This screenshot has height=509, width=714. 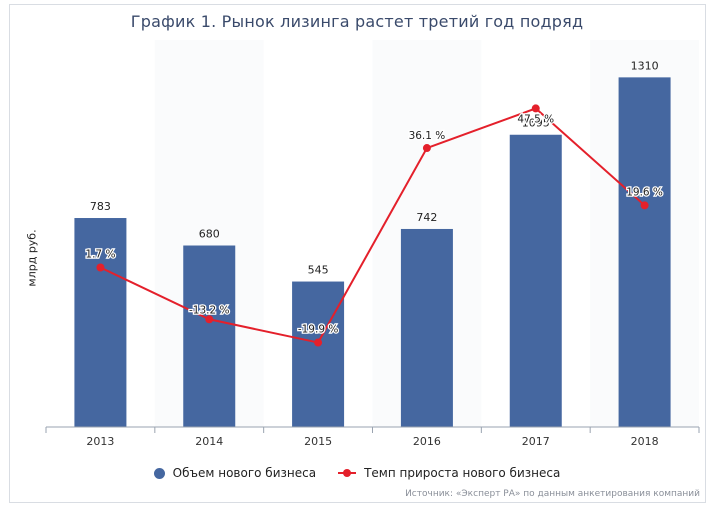 What do you see at coordinates (426, 217) in the screenshot?
I see `bar-value-label: 742` at bounding box center [426, 217].